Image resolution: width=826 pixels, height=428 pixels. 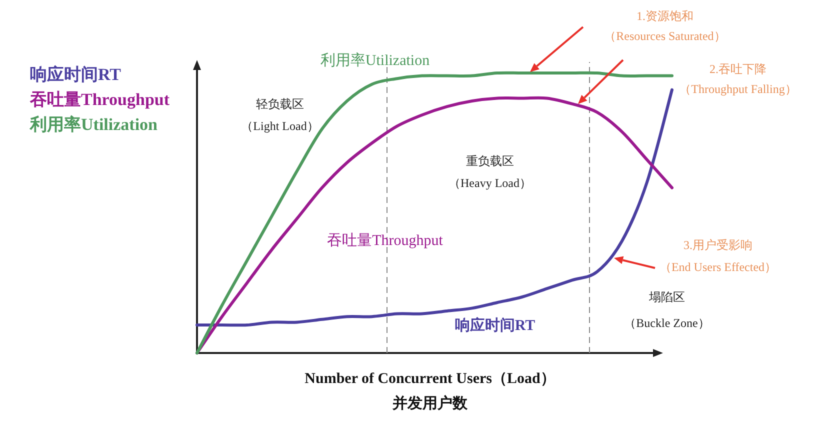 What do you see at coordinates (666, 297) in the screenshot?
I see `annotation: 塌陷区` at bounding box center [666, 297].